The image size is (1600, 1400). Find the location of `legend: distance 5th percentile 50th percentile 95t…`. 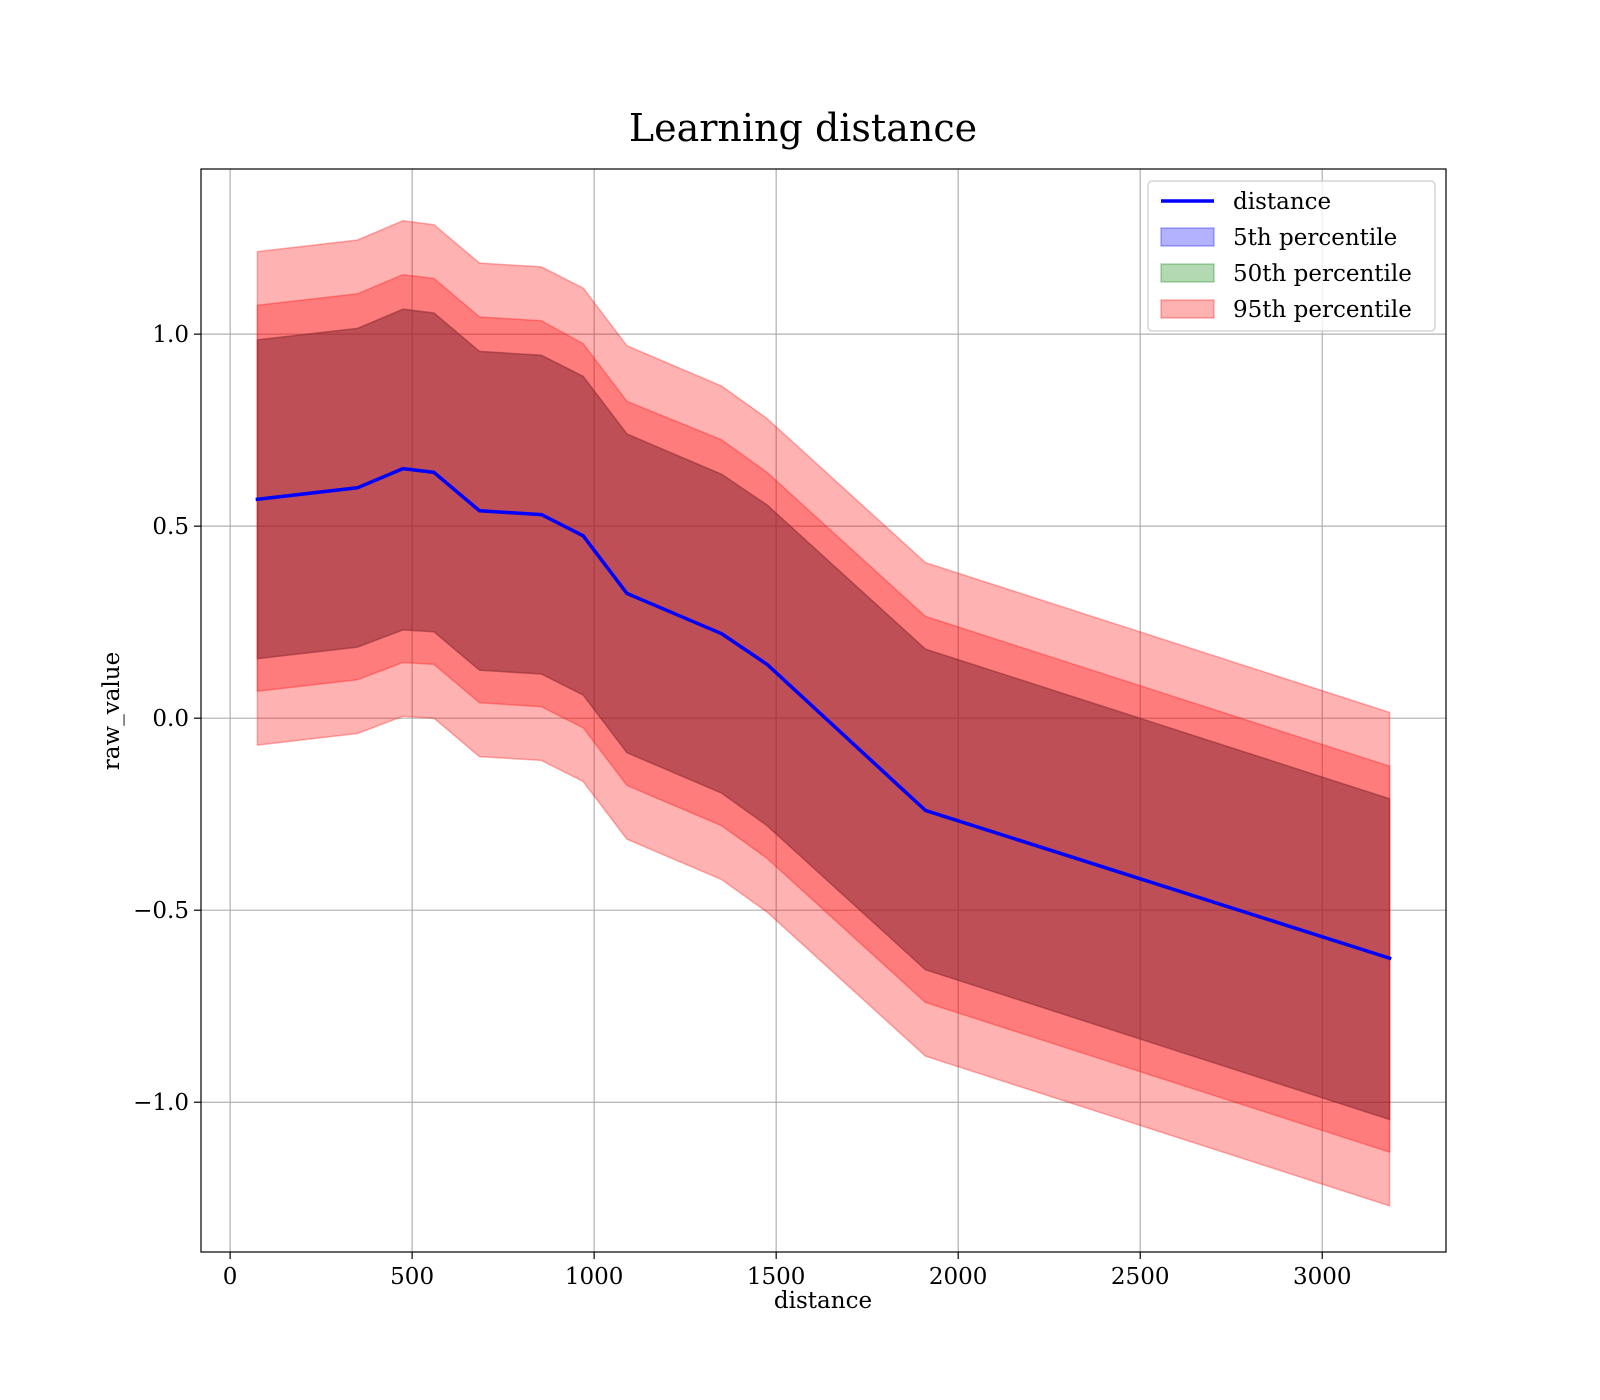

legend: distance 5th percentile 50th percentile 95t… is located at coordinates (1291, 256).